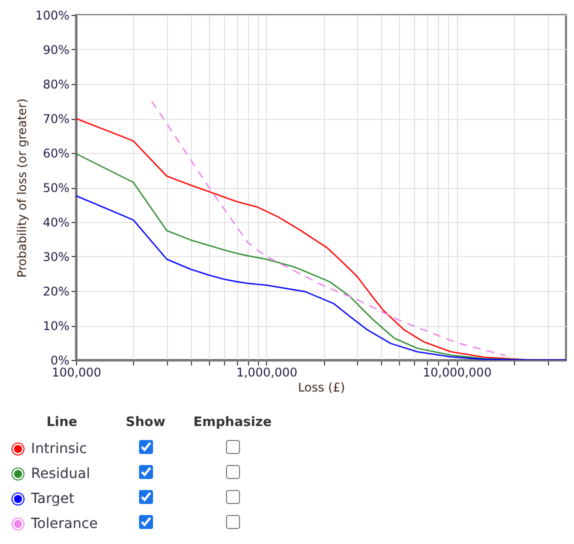 The image size is (574, 544). Describe the element at coordinates (77, 373) in the screenshot. I see `x-tick-label: 100,000` at that location.